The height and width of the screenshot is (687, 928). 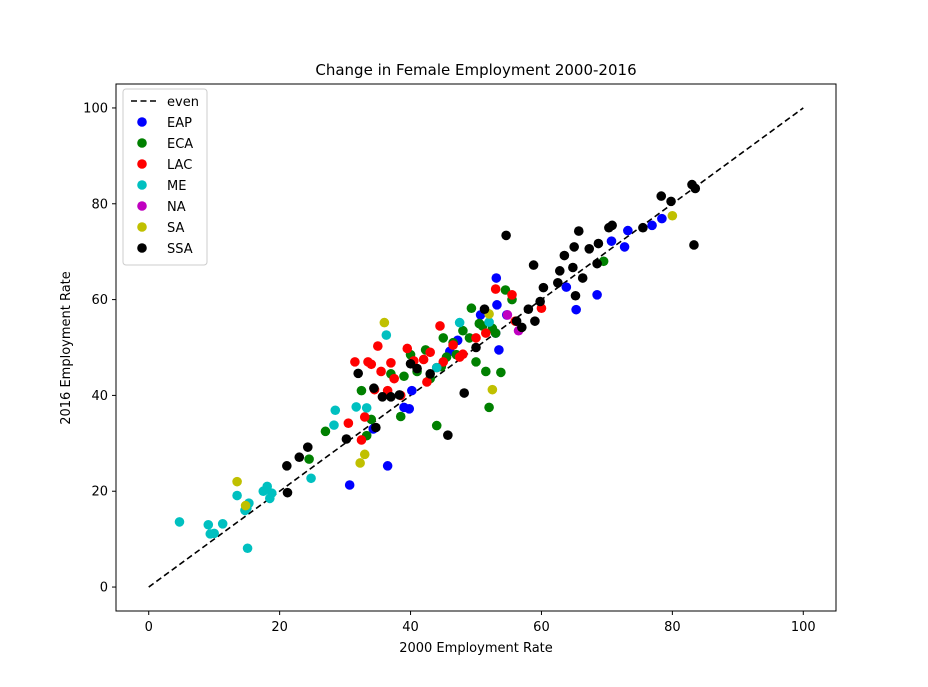 What do you see at coordinates (175, 228) in the screenshot?
I see `legend-label-sa: SA` at bounding box center [175, 228].